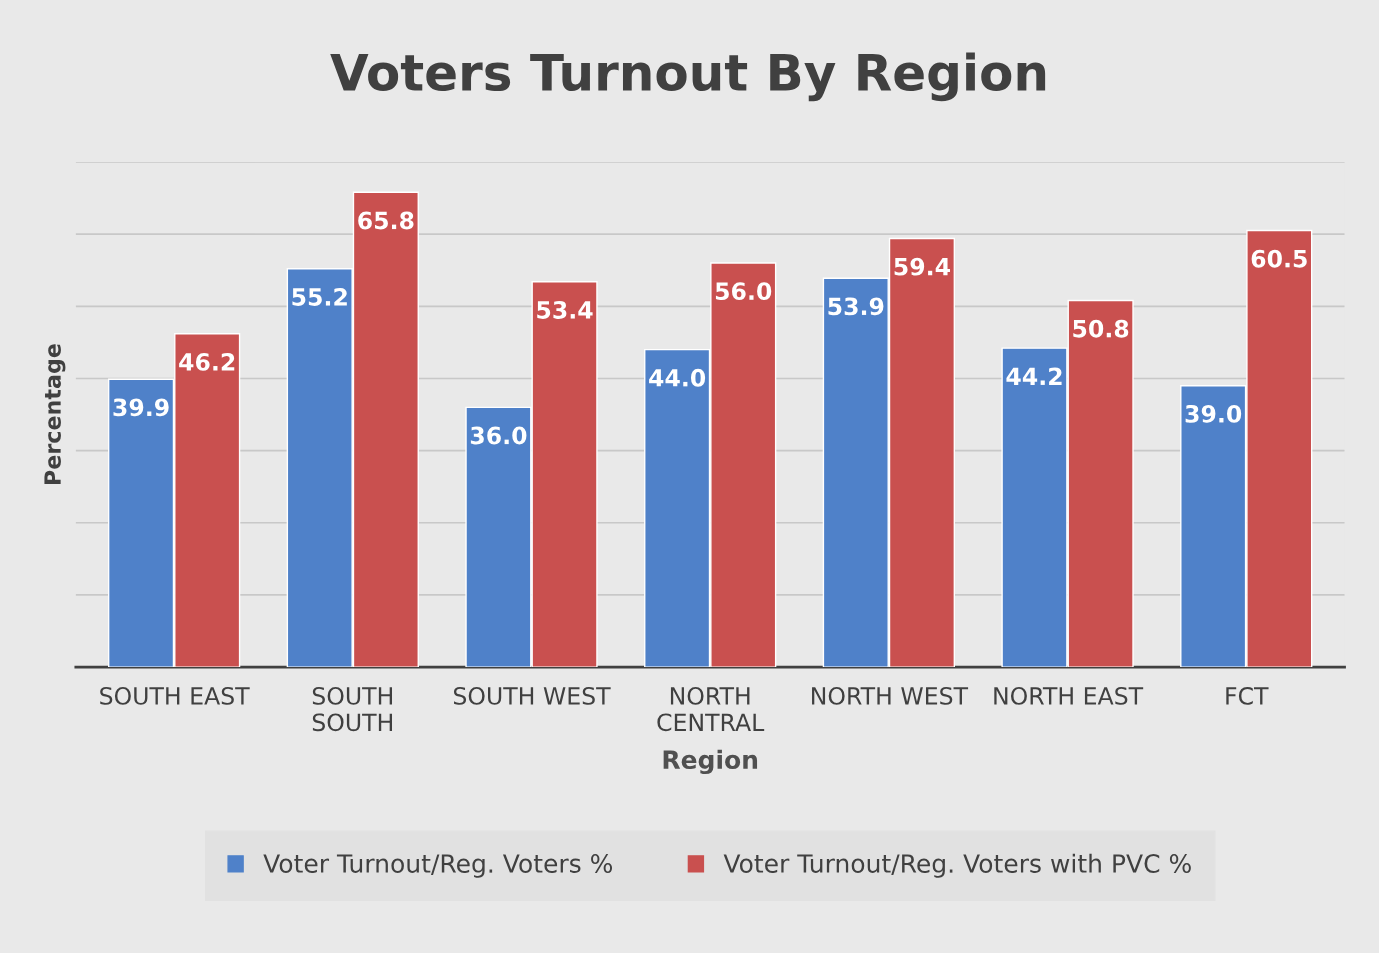 The height and width of the screenshot is (953, 1379). What do you see at coordinates (1213, 413) in the screenshot?
I see `data-label: 39.0` at bounding box center [1213, 413].